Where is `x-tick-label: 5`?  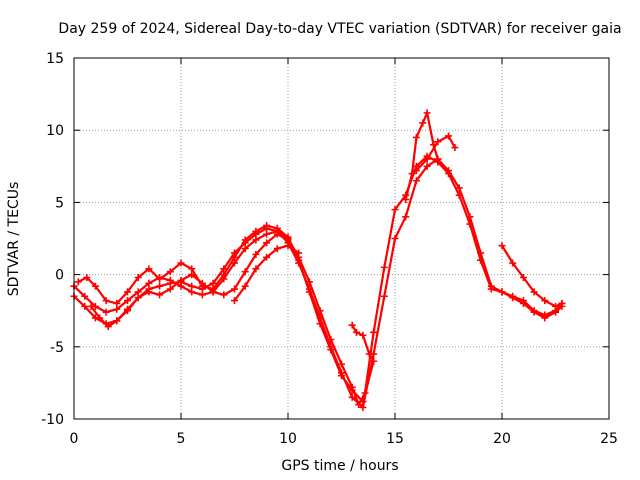 x-tick-label: 5 is located at coordinates (181, 439).